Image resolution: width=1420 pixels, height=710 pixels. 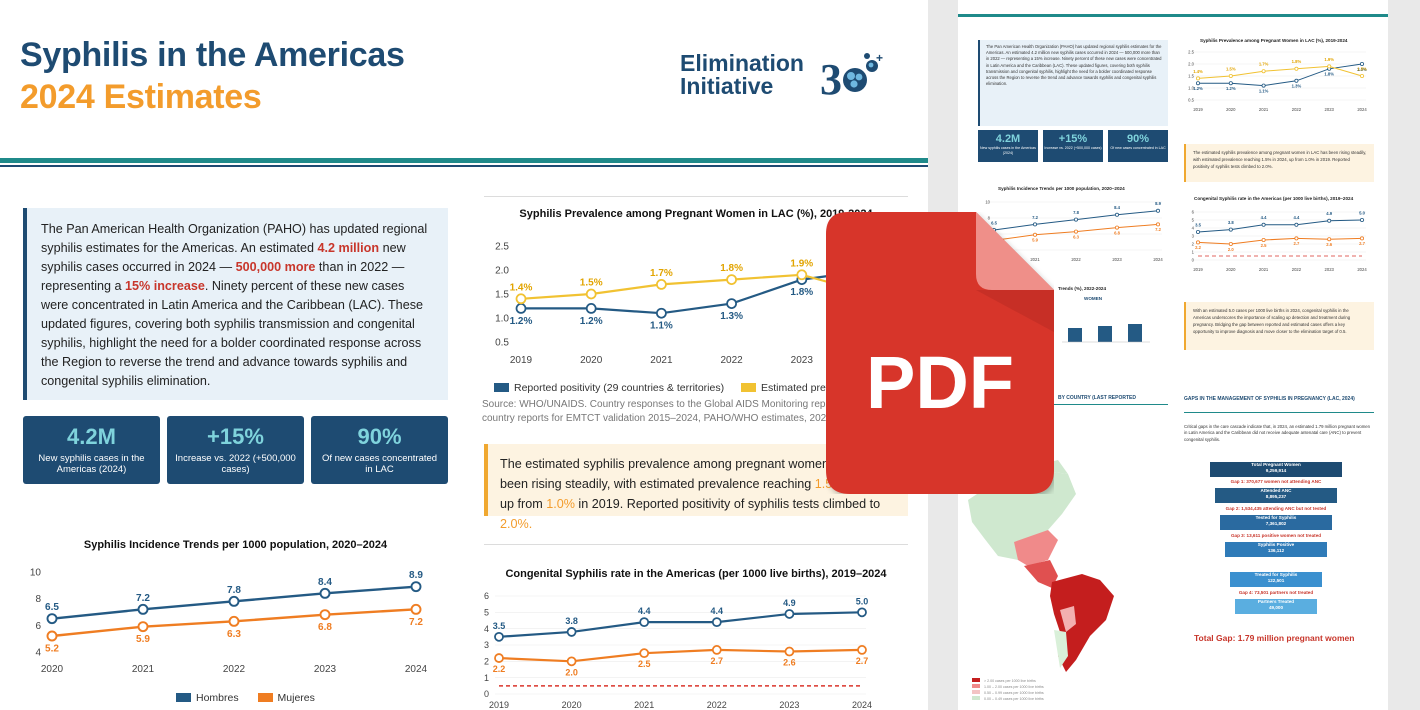 What do you see at coordinates (325, 627) in the screenshot?
I see `data-label: 6.8` at bounding box center [325, 627].